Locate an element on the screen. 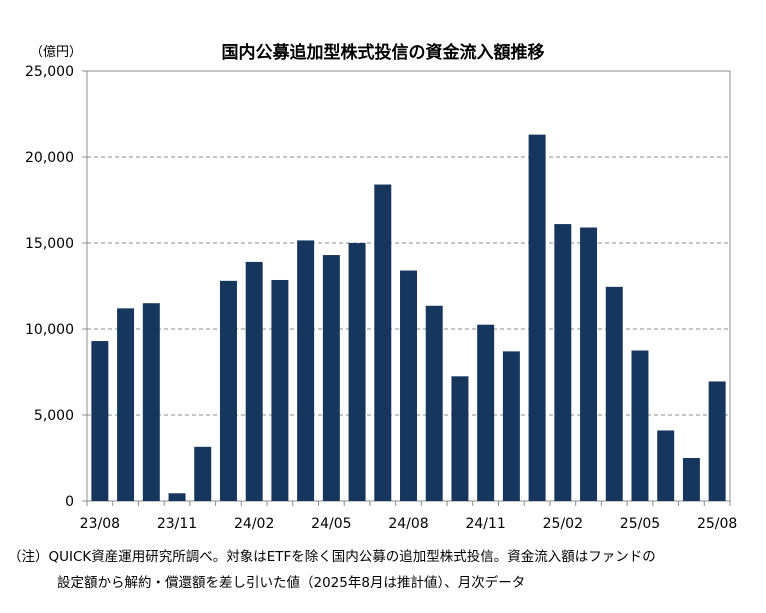  footnote-line-2: 設定額から解約・償還額を差し引いた値（2025年8月は推計値）、月次データ is located at coordinates (291, 583).